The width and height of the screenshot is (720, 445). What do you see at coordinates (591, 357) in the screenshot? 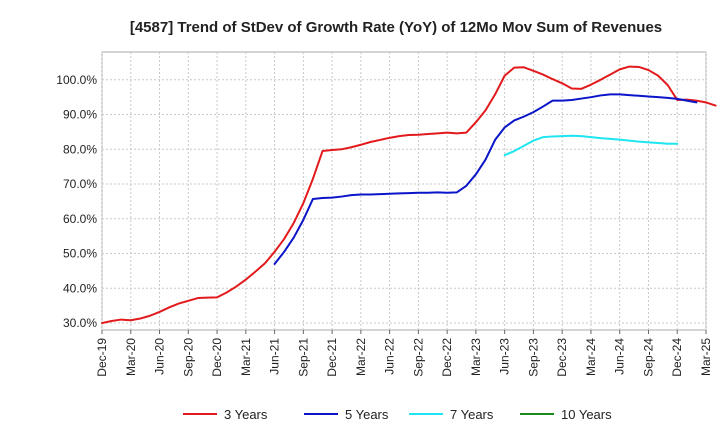
I see `x-tick-label: Mar-24` at bounding box center [591, 357].